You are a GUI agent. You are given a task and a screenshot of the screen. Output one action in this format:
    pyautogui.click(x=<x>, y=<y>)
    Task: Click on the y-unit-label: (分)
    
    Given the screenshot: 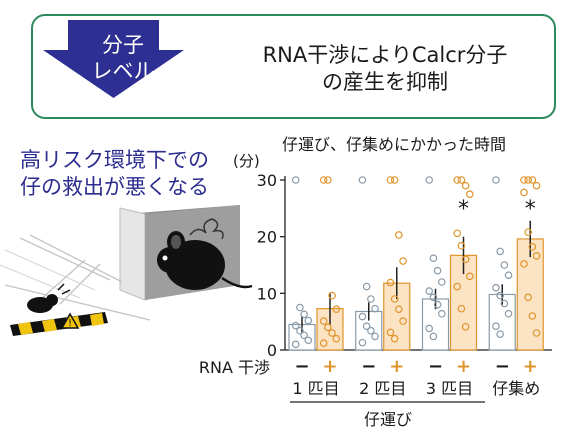 What is the action you would take?
    pyautogui.click(x=246, y=161)
    